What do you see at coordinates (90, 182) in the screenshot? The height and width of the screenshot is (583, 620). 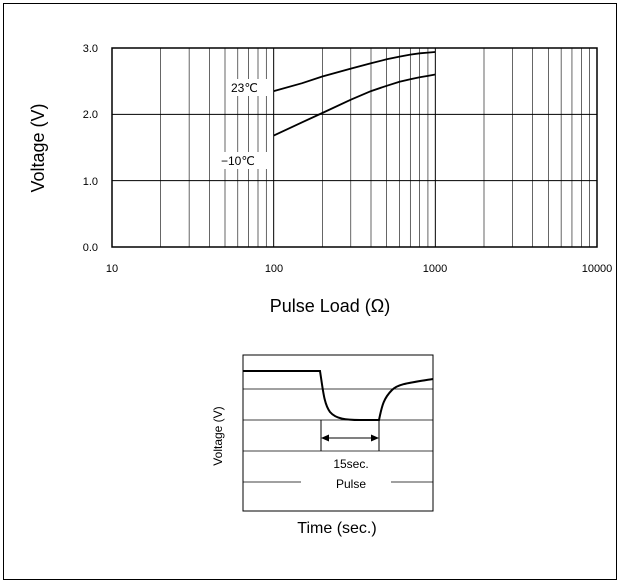 I see `y-tick-label: 1.0` at bounding box center [90, 182].